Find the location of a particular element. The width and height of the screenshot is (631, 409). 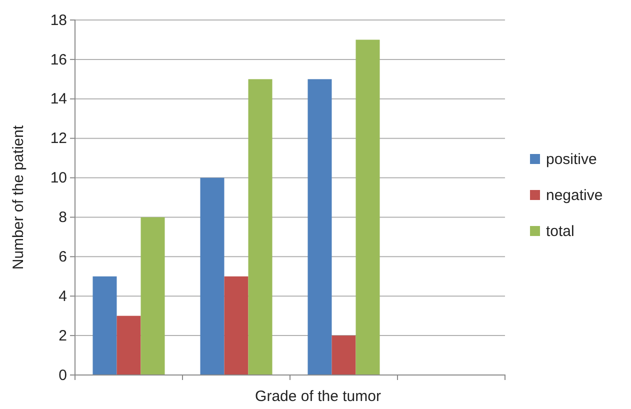

y-tick-label: 18 is located at coordinates (58, 20).